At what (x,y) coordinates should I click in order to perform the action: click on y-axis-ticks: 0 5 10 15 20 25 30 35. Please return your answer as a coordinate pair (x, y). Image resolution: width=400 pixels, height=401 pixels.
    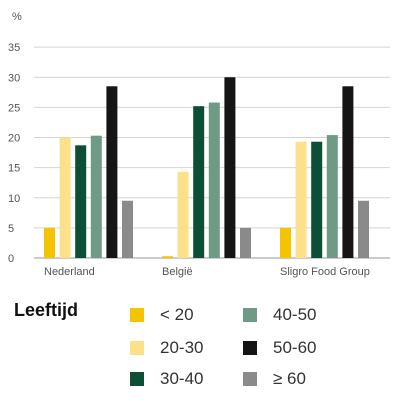
    Looking at the image, I should click on (14, 153).